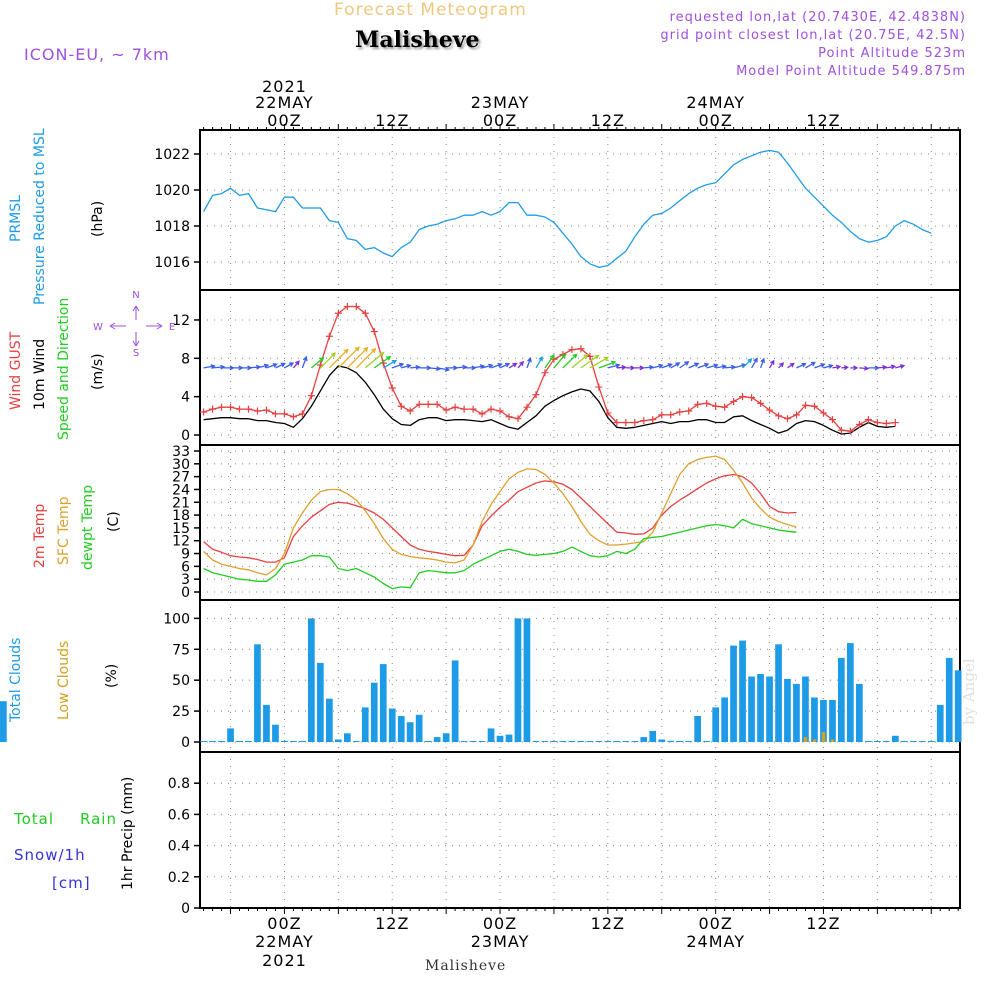 The image size is (1000, 1000). What do you see at coordinates (608, 120) in the screenshot?
I see `top-time-label: 12Z` at bounding box center [608, 120].